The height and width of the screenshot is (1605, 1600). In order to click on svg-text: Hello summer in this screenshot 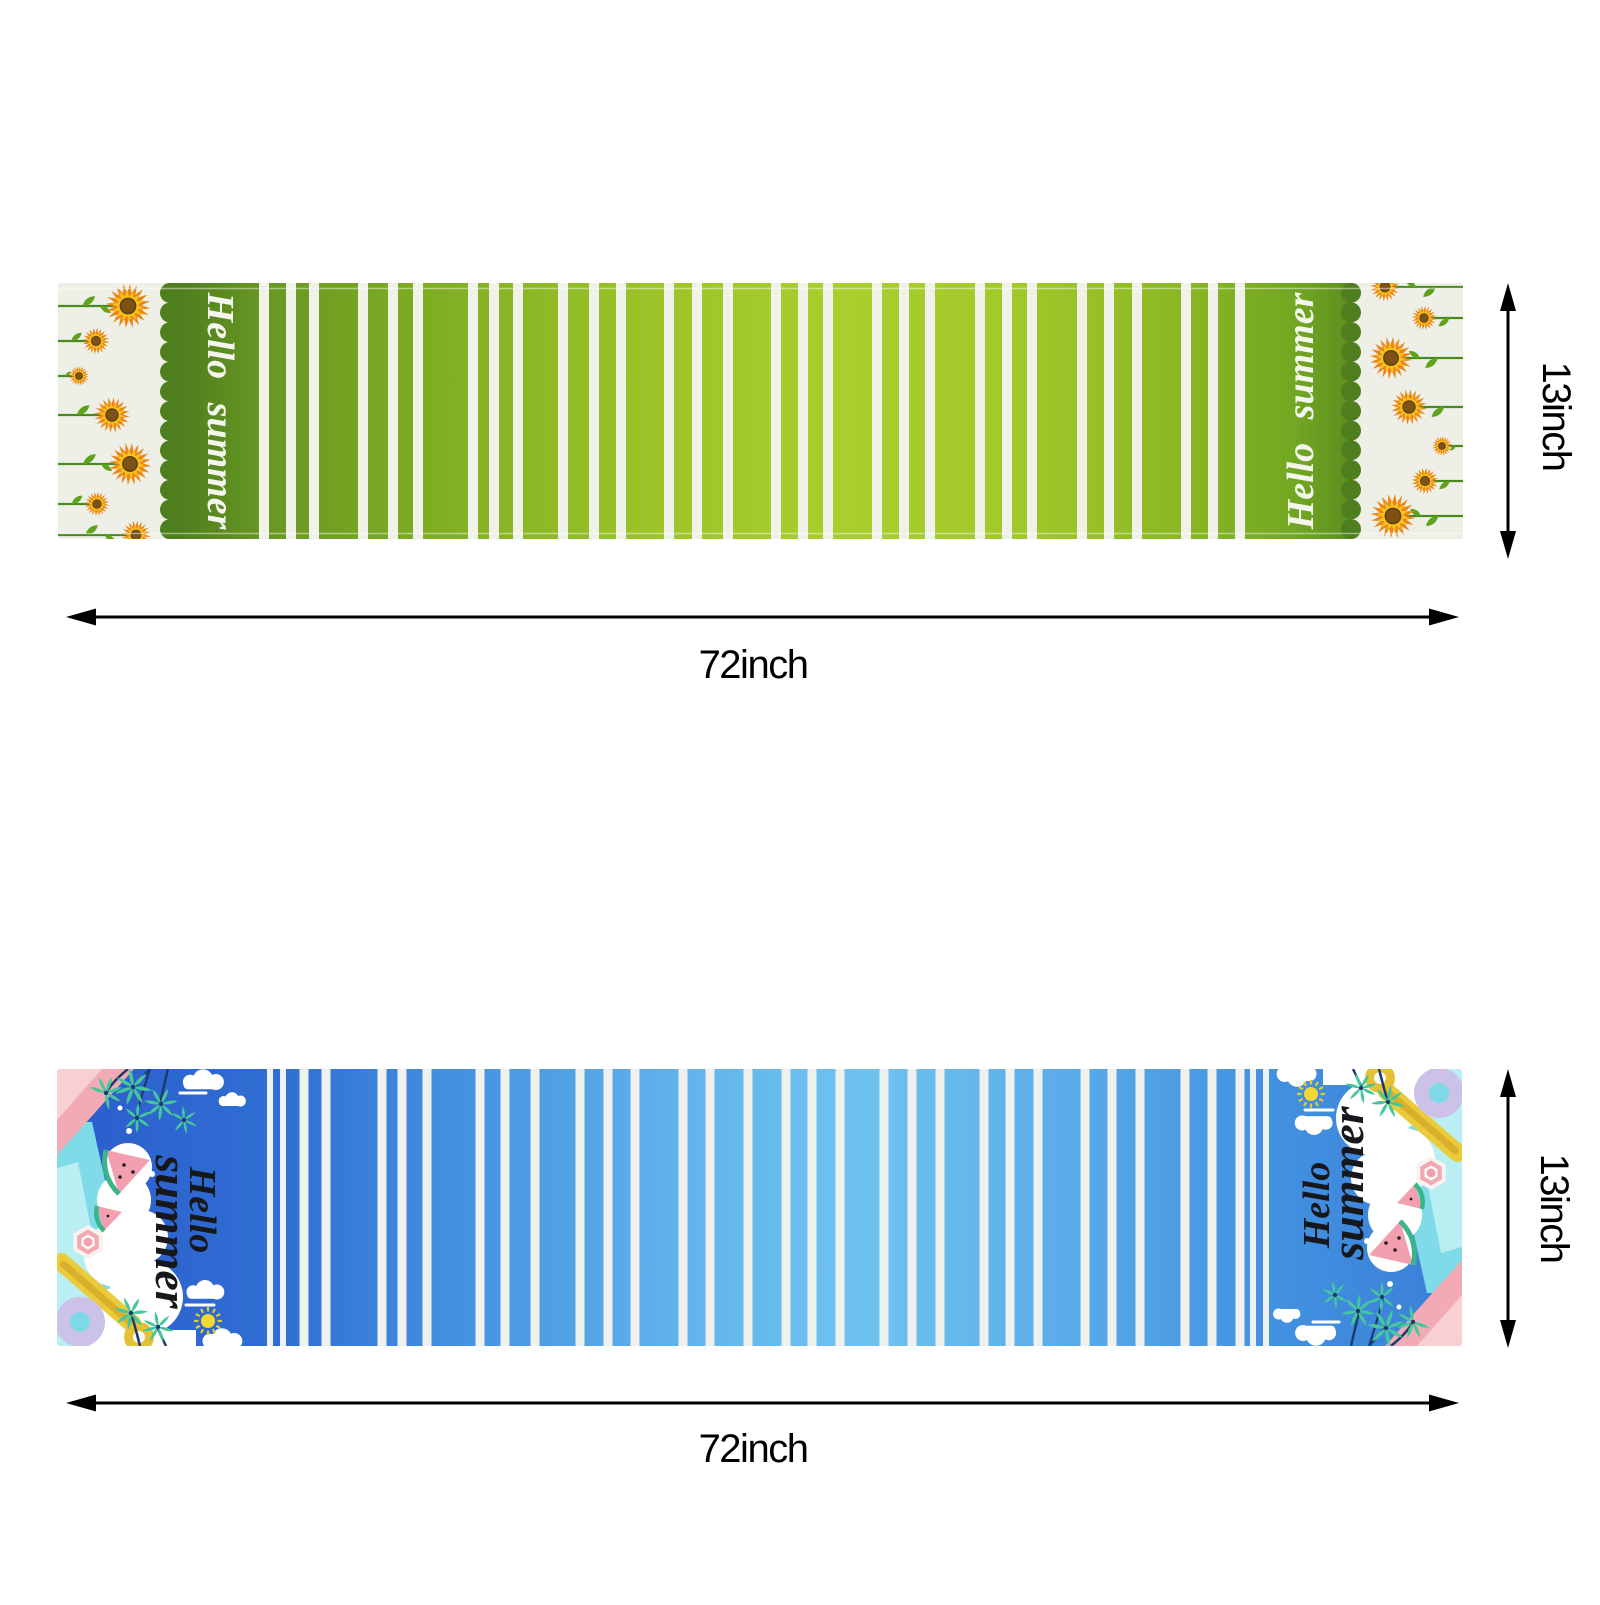, I will do `click(220, 411)`.